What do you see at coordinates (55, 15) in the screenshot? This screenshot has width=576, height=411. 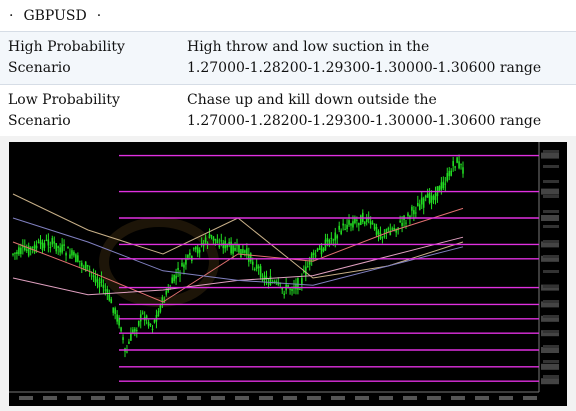 I see `symbol-title: GBPUSD` at bounding box center [55, 15].